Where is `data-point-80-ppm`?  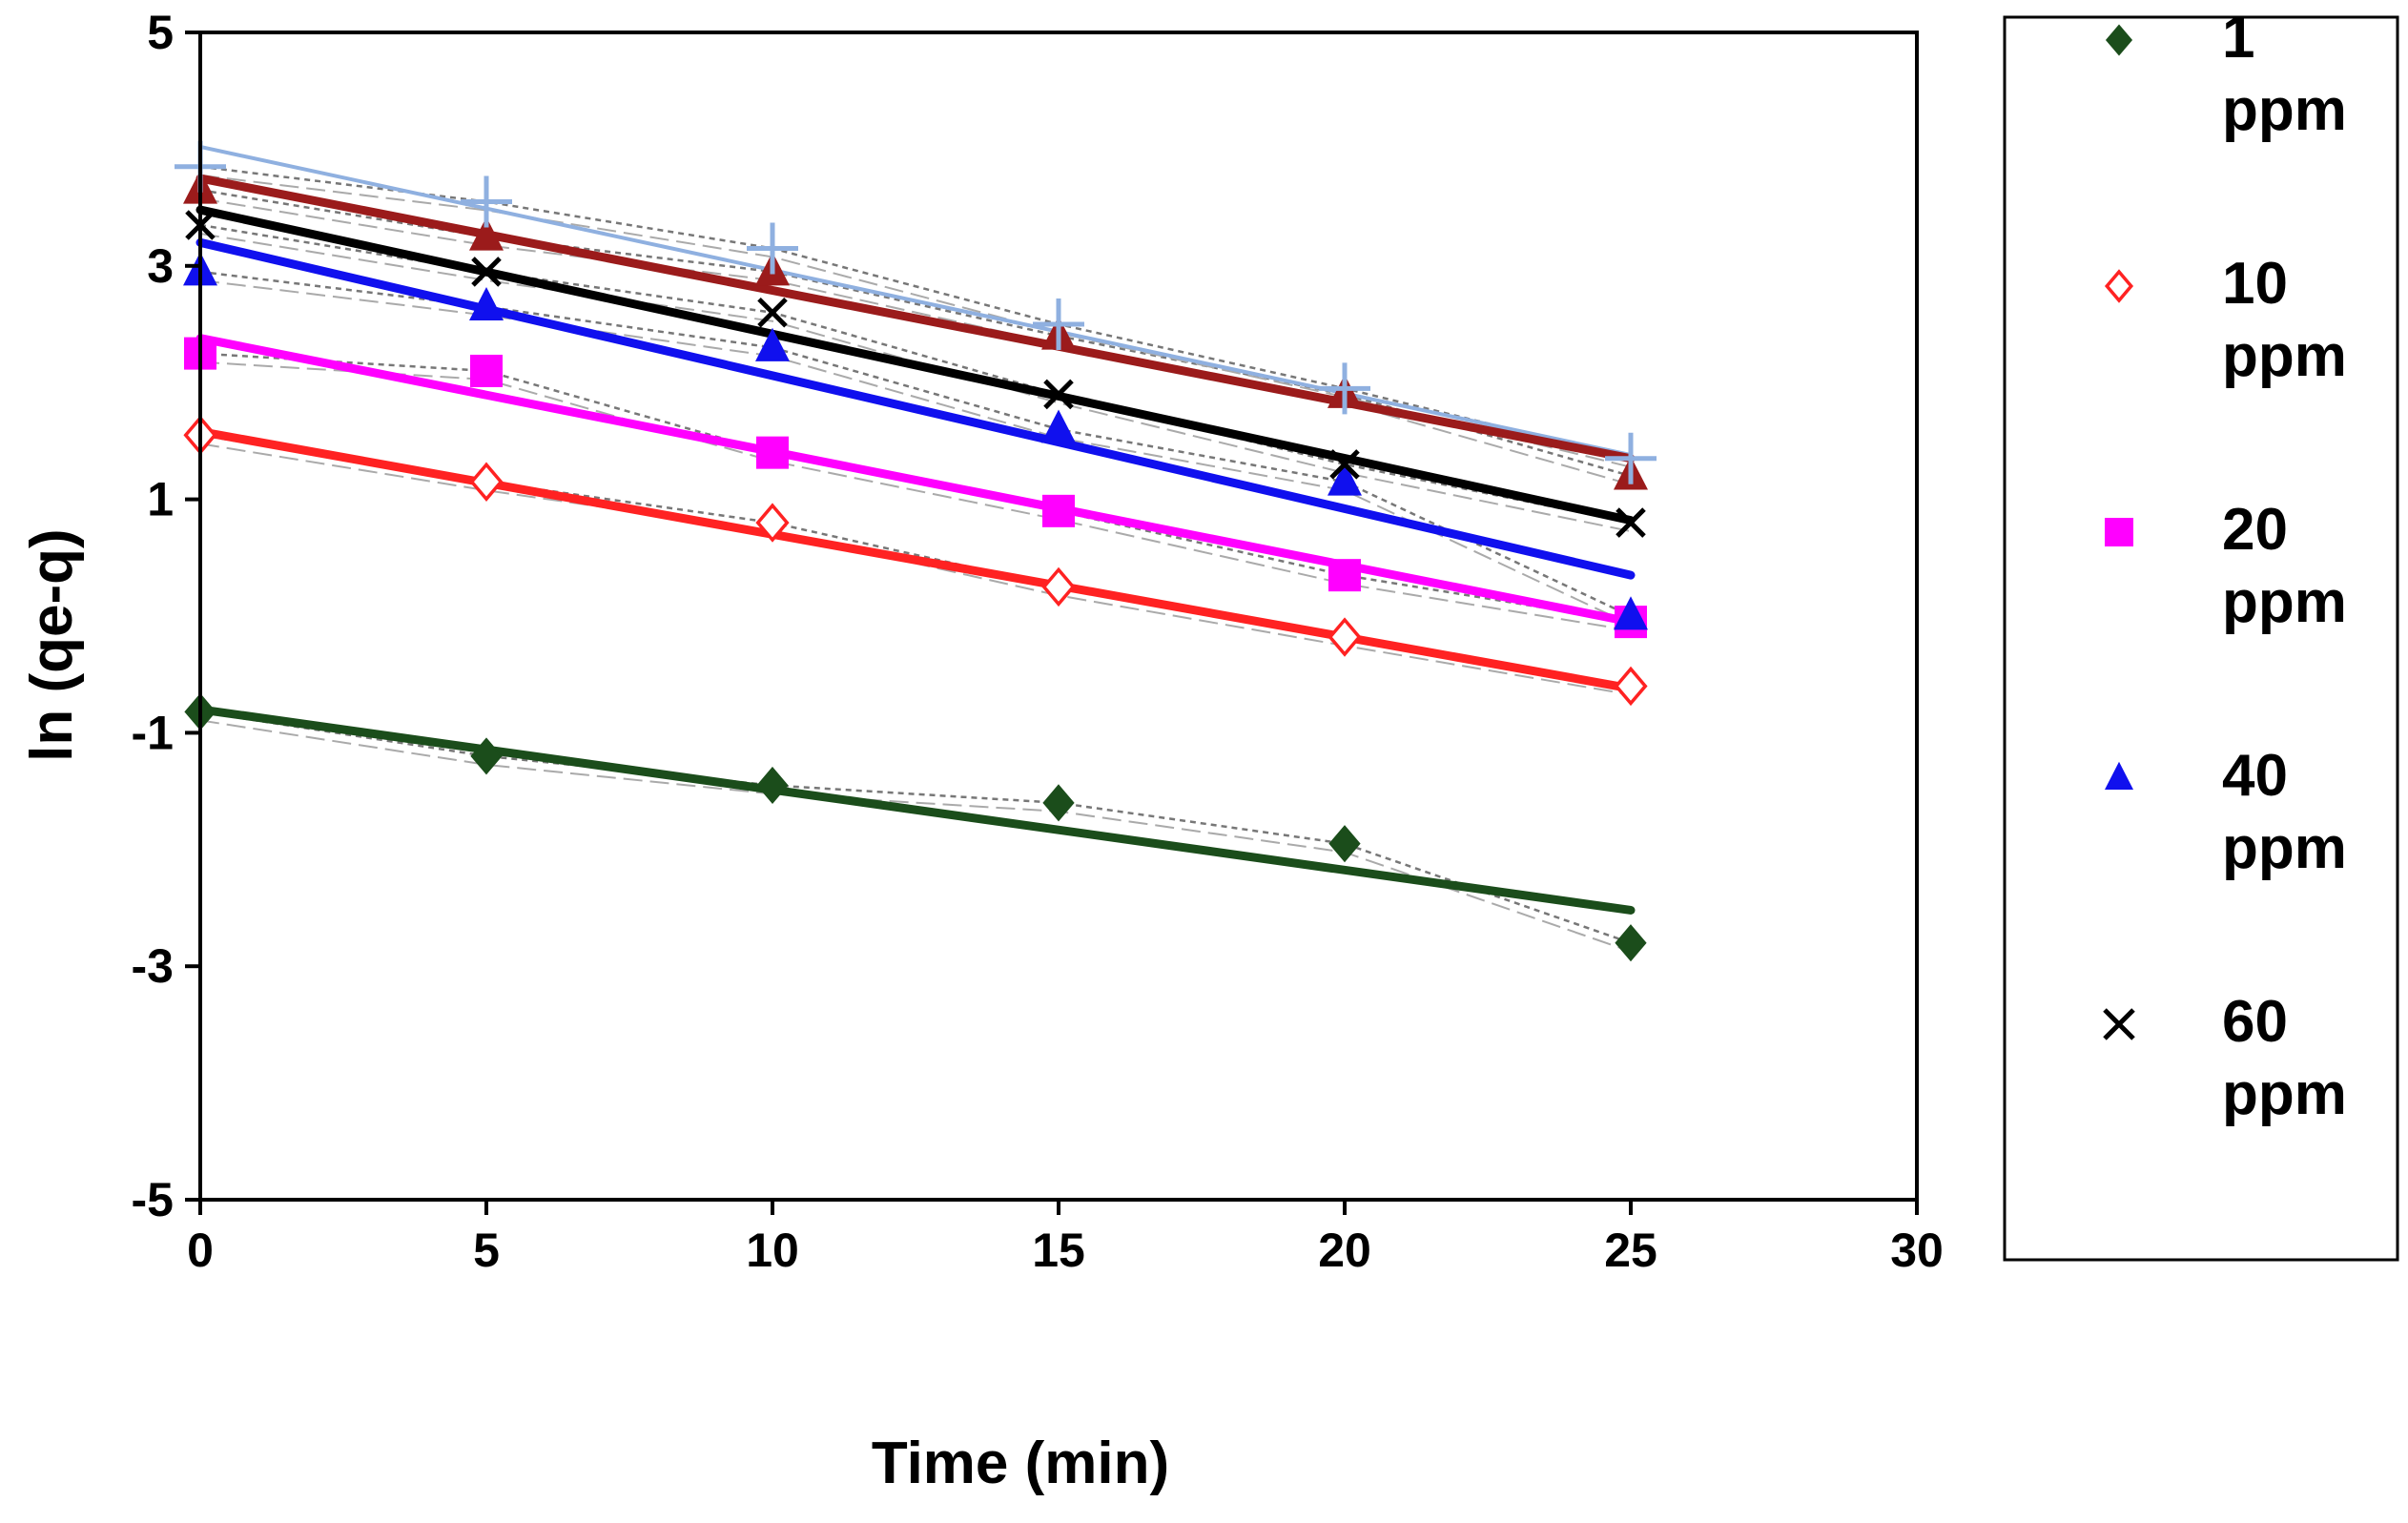 data-point-80-ppm is located at coordinates (486, 233).